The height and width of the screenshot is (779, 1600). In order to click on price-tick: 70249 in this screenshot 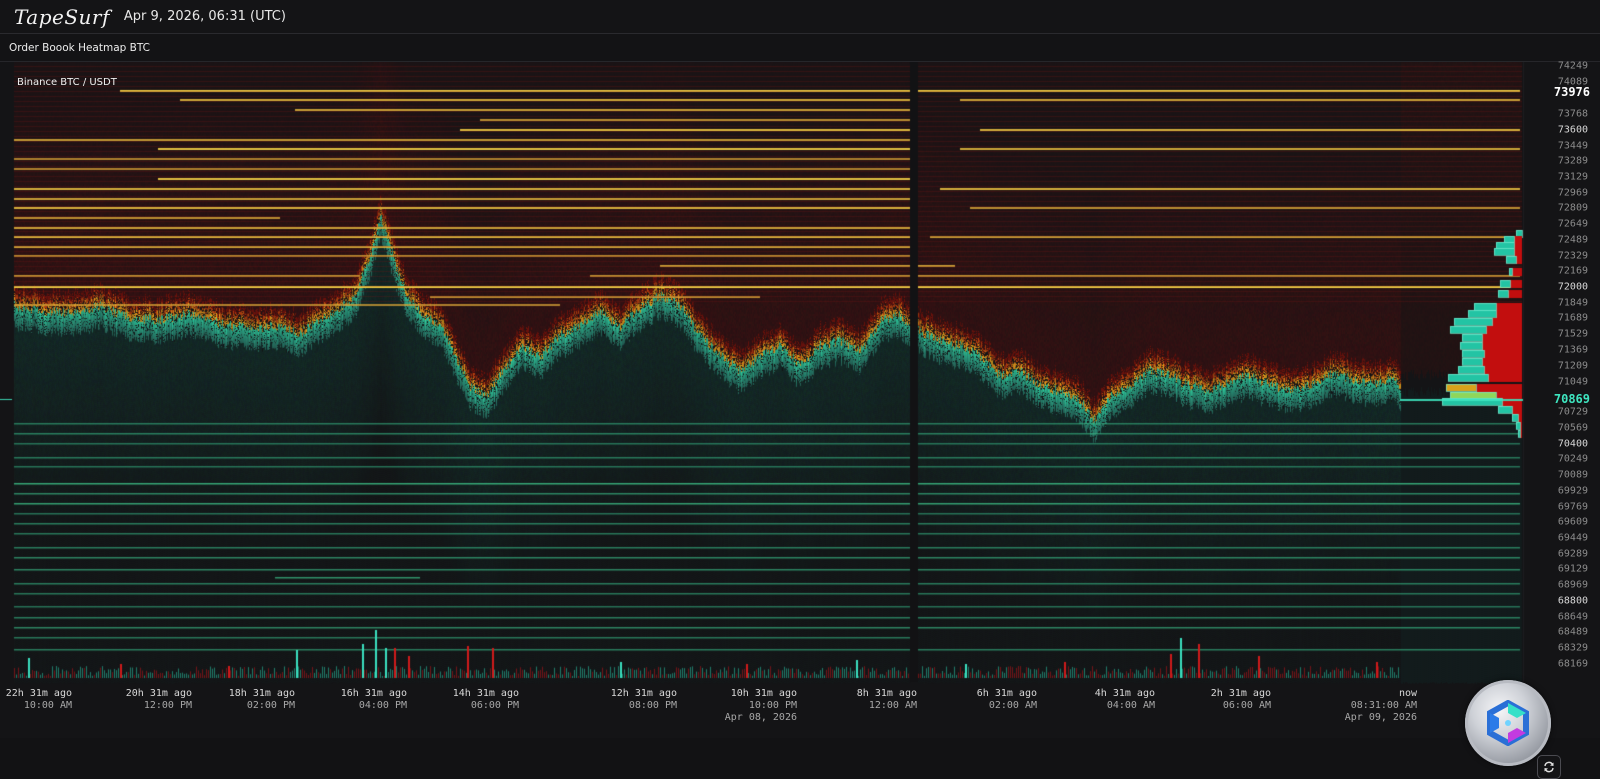, I will do `click(1572, 459)`.